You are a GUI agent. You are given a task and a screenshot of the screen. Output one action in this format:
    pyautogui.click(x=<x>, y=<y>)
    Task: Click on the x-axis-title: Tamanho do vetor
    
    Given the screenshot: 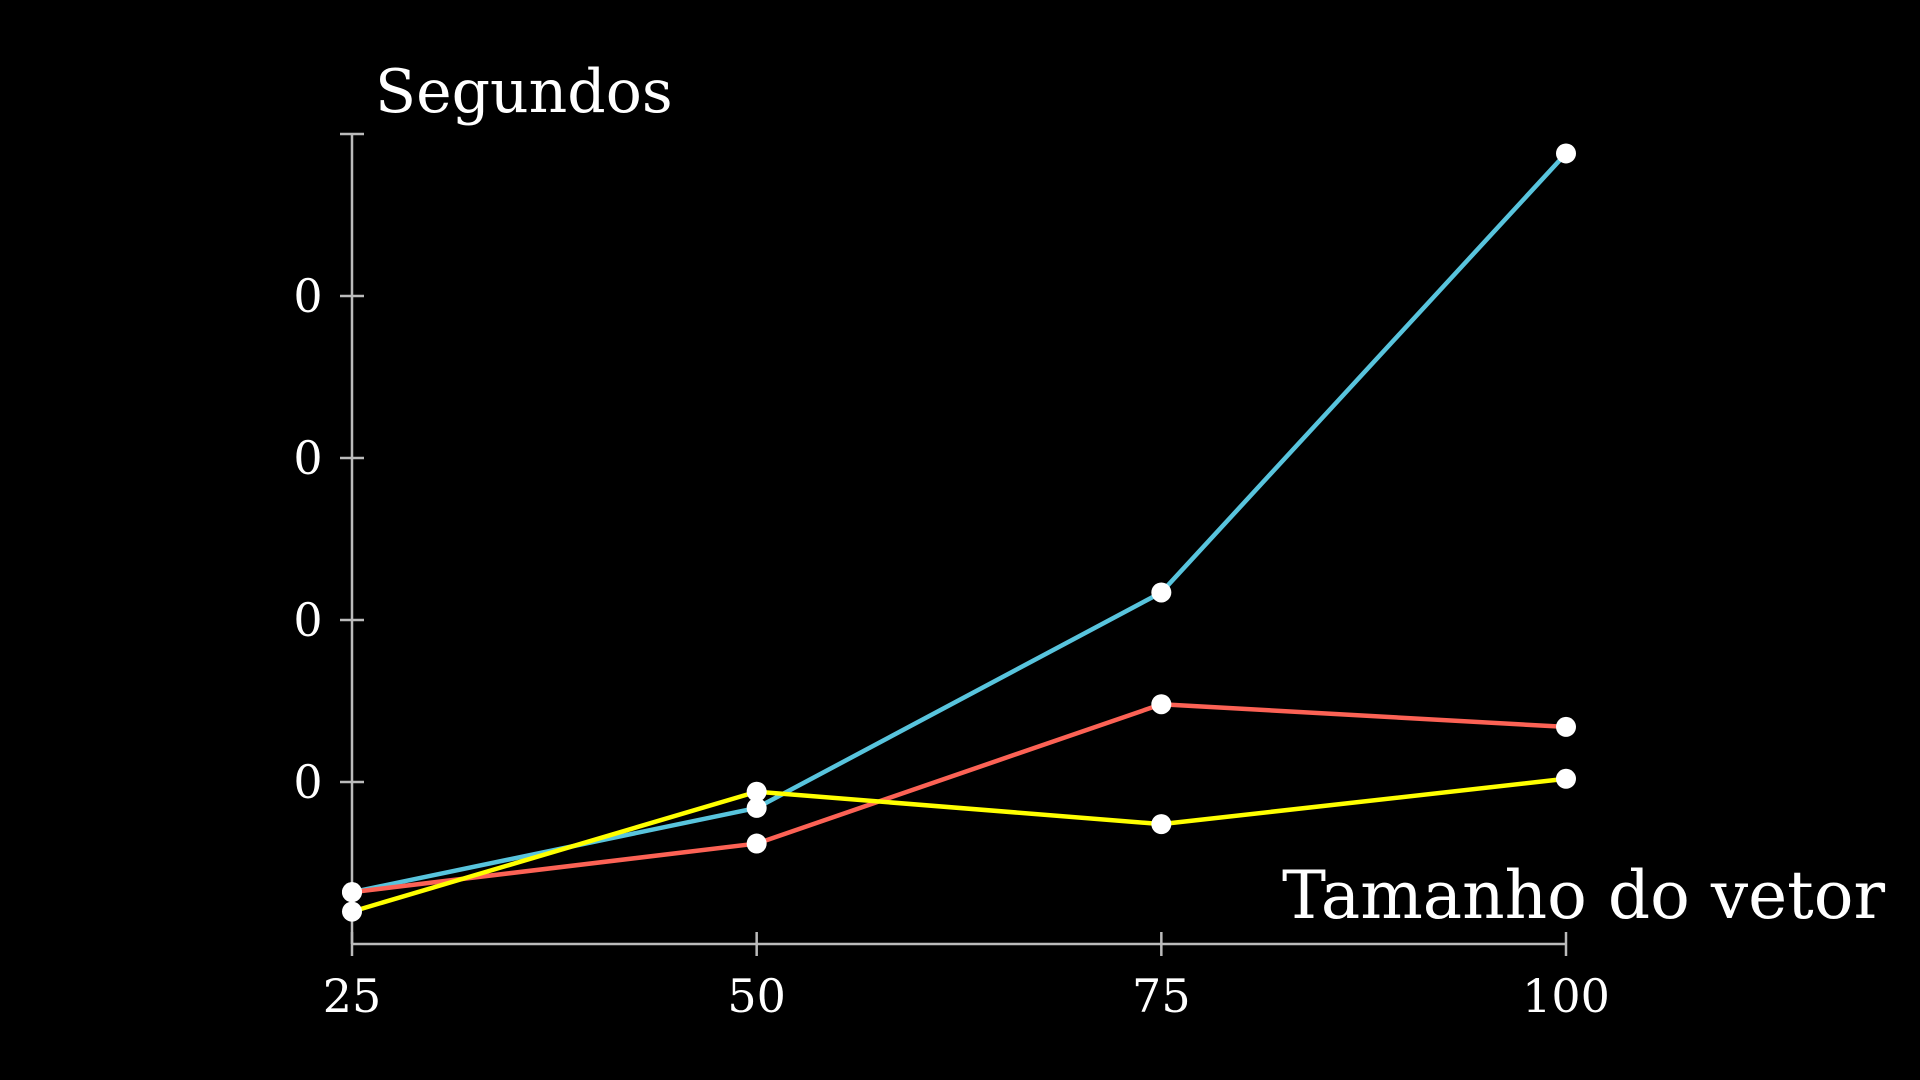 What is the action you would take?
    pyautogui.click(x=1583, y=895)
    